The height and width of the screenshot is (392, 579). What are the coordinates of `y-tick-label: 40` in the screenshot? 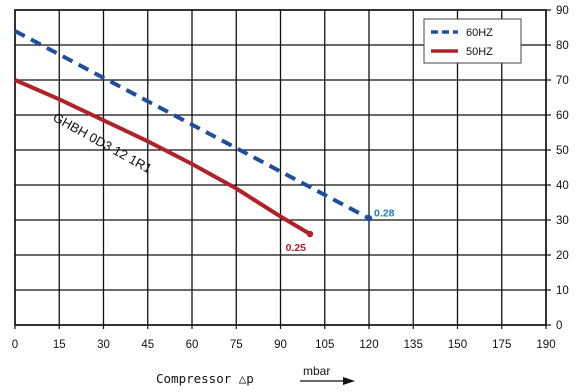 It's located at (562, 186).